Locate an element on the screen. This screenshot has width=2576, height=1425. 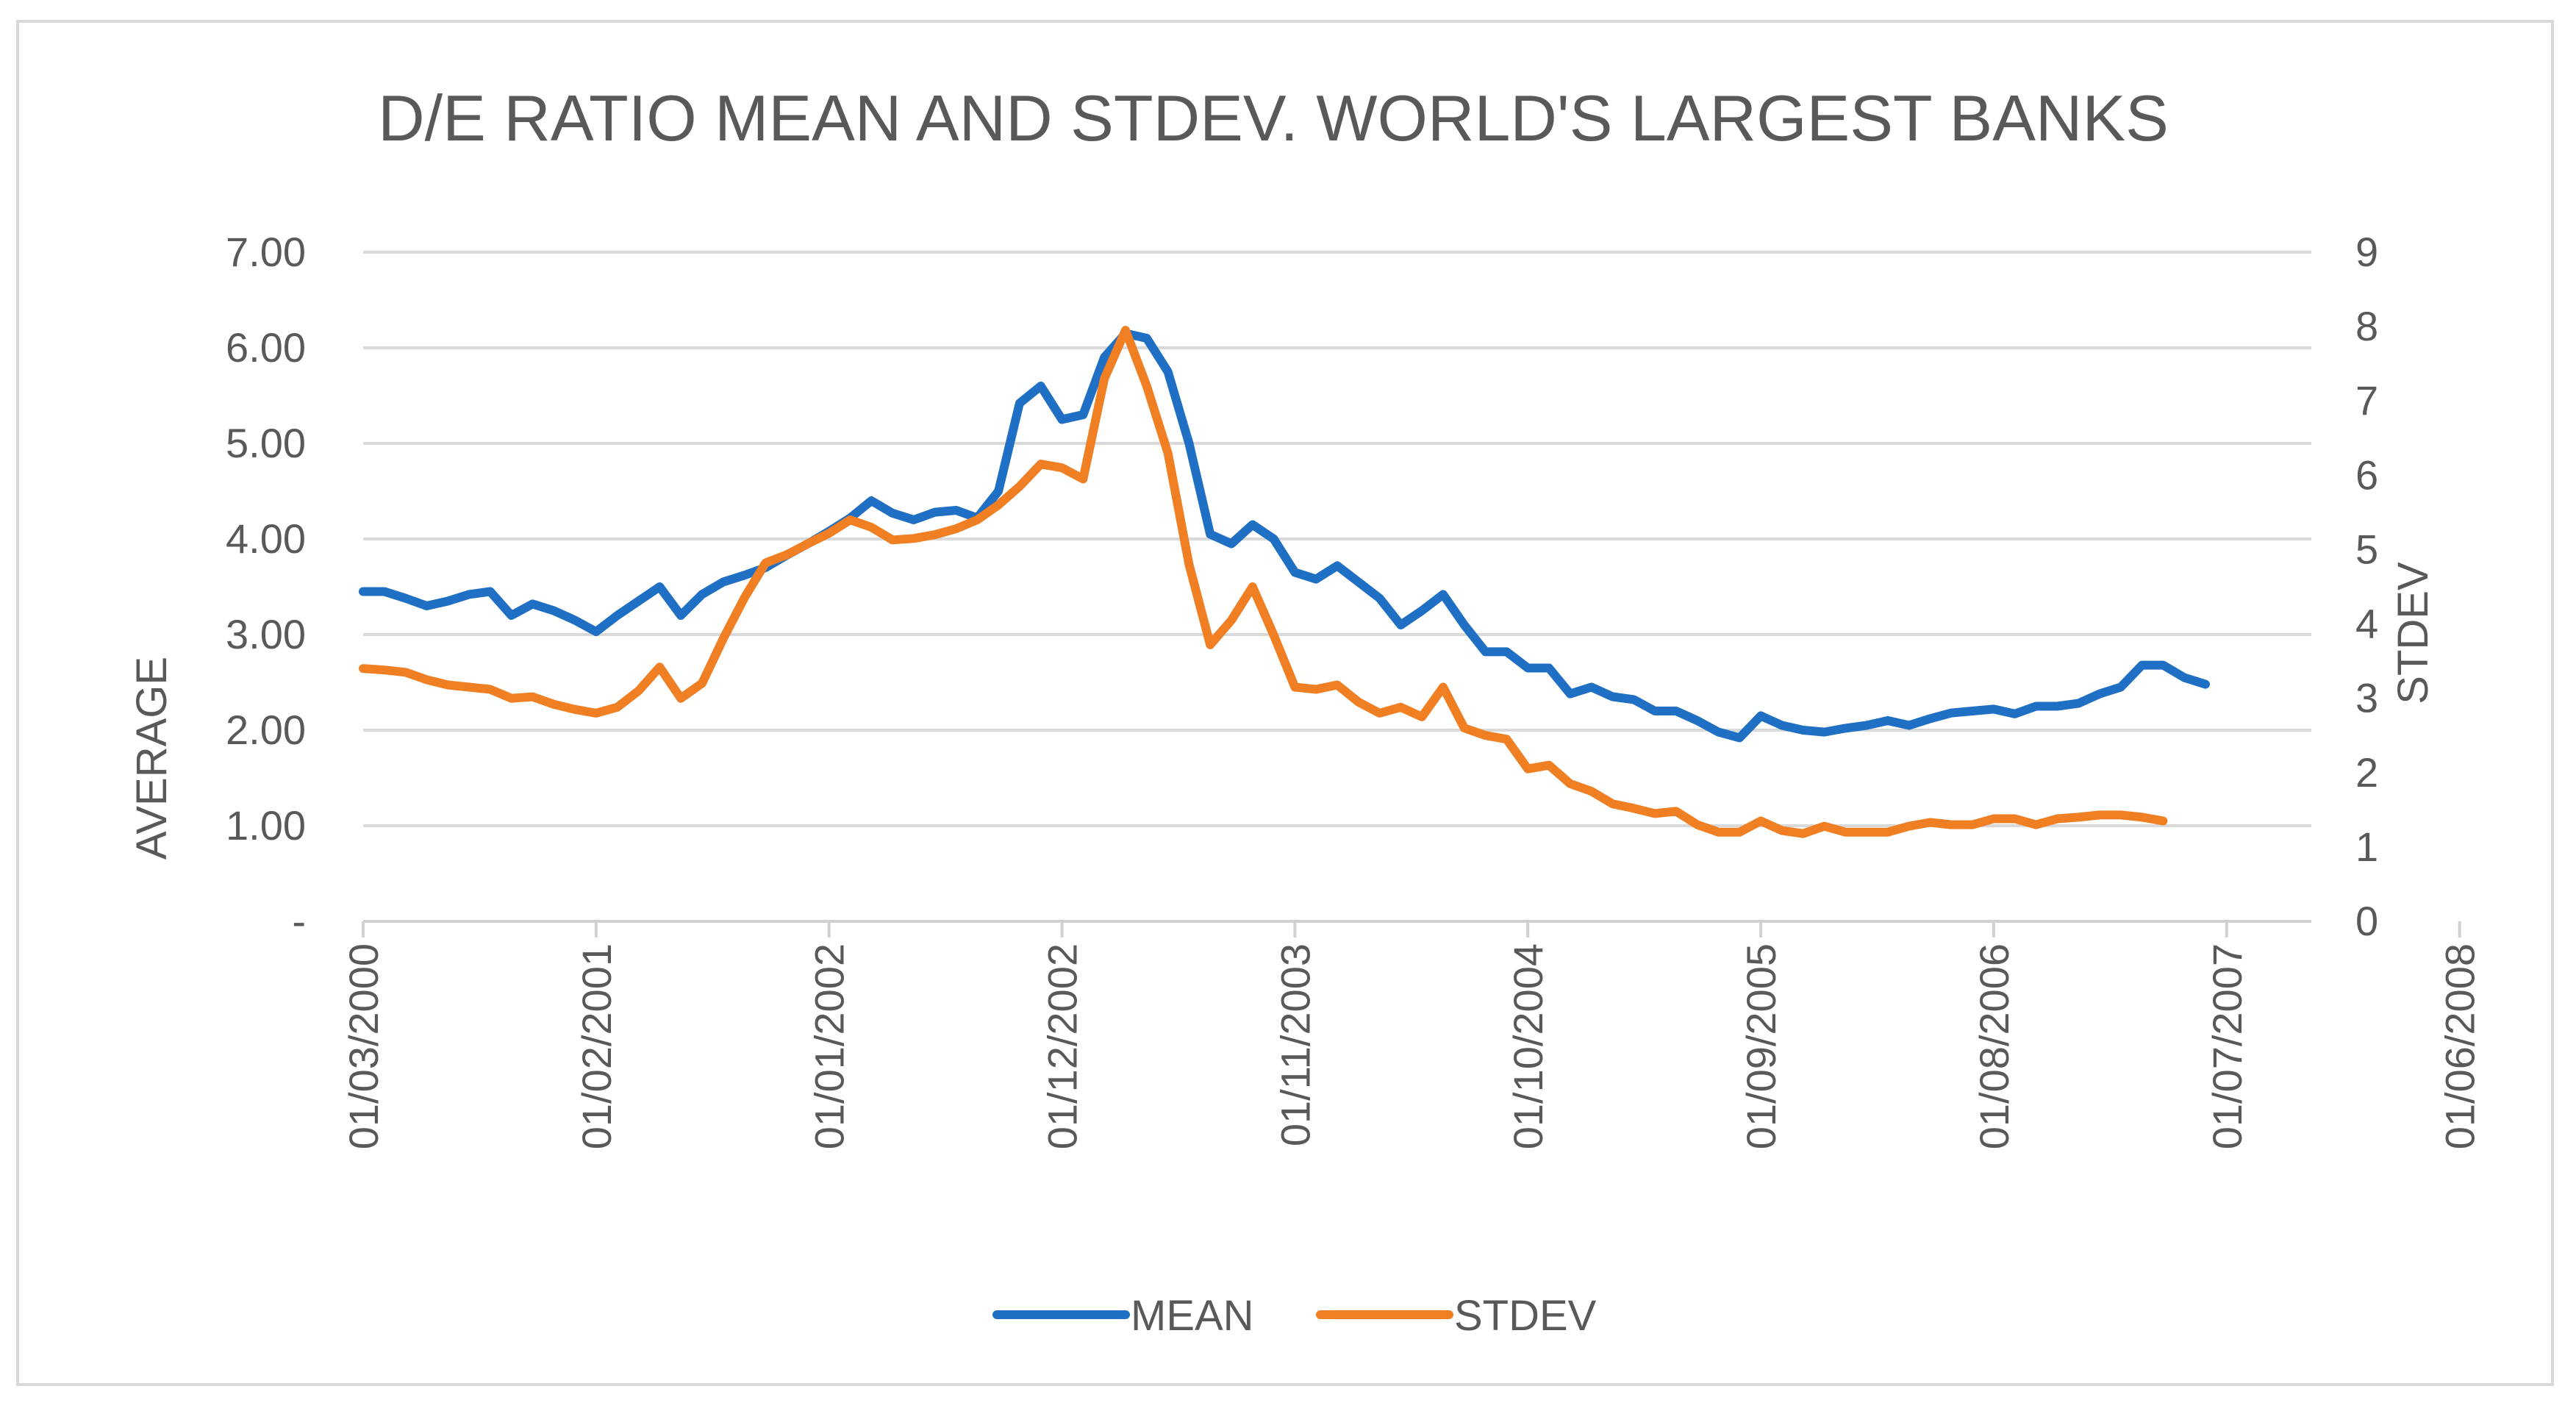
x-tick-label: 01/08/2006 is located at coordinates (1994, 1046).